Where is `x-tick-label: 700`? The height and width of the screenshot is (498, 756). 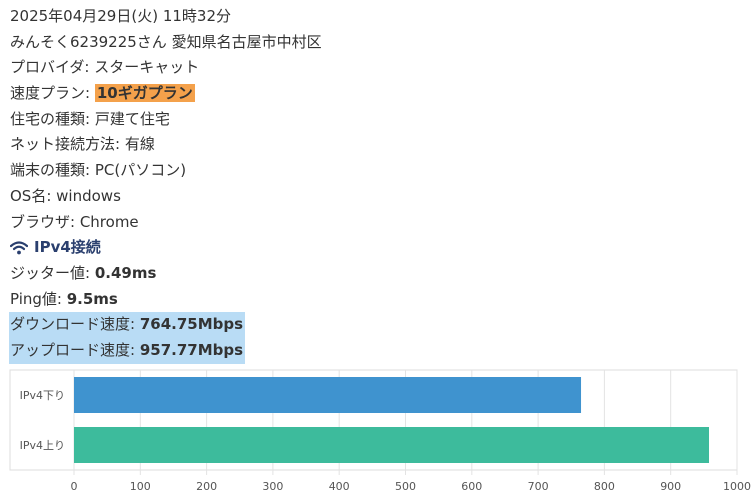 x-tick-label: 700 is located at coordinates (538, 486).